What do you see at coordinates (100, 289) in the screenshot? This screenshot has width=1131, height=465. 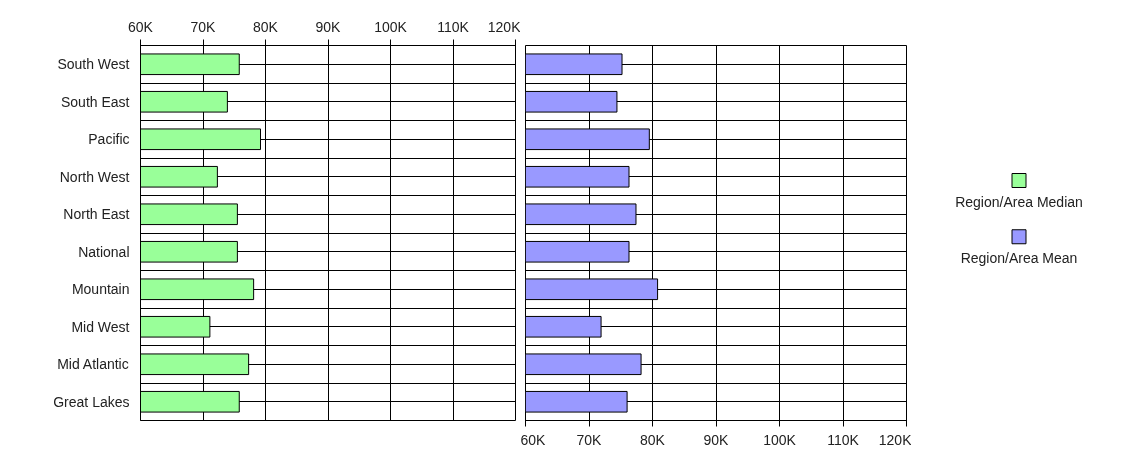 I see `y-tick-label: Mountain` at bounding box center [100, 289].